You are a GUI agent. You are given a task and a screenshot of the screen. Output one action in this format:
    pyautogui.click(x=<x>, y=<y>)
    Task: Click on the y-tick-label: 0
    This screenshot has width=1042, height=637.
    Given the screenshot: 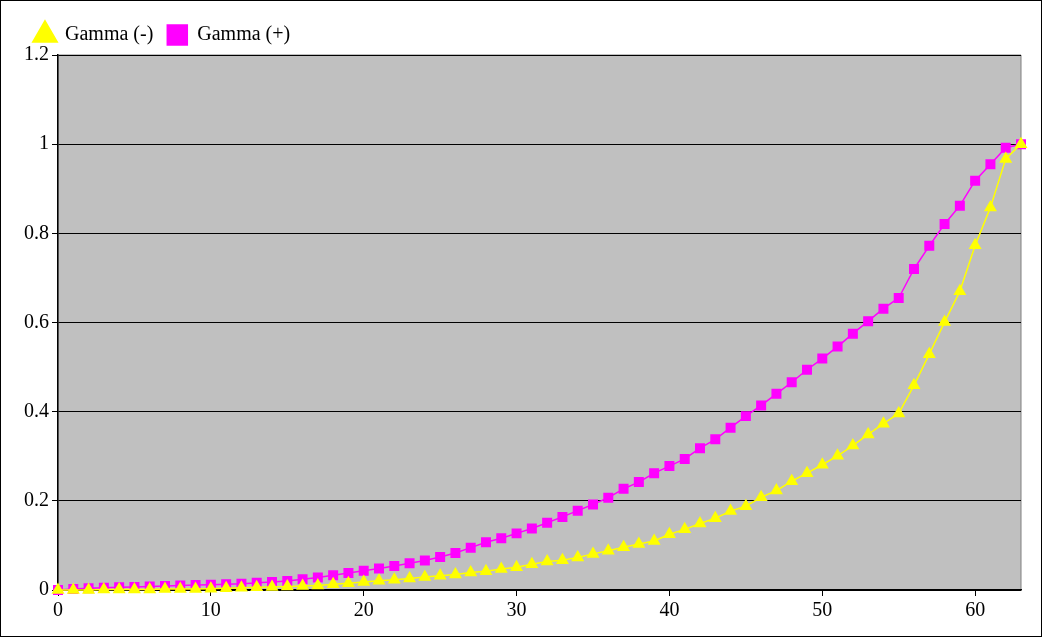 What is the action you would take?
    pyautogui.click(x=44, y=588)
    